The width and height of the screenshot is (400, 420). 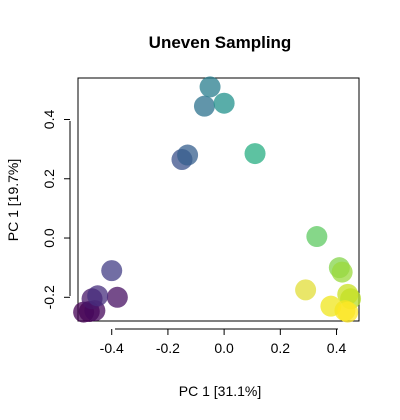 What do you see at coordinates (49, 179) in the screenshot?
I see `y-tick-label: 0.2` at bounding box center [49, 179].